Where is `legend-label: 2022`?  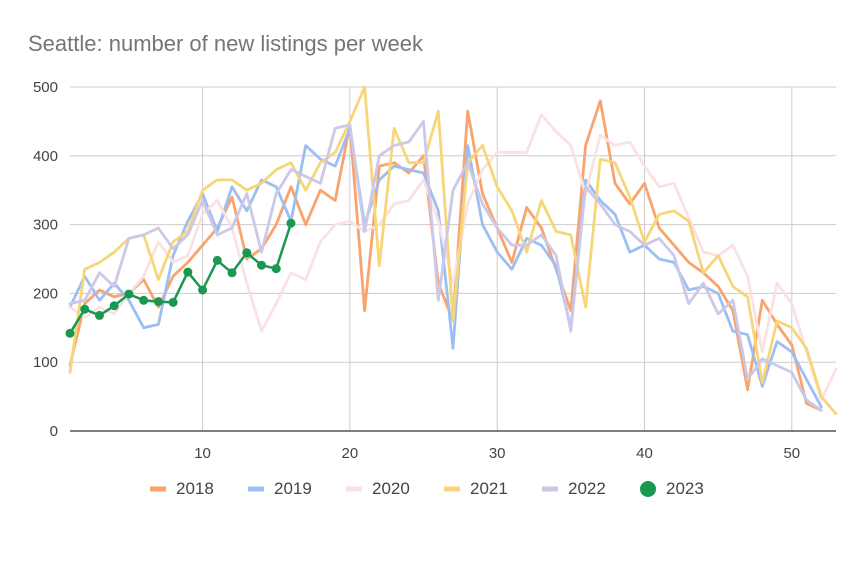
legend-label: 2022 is located at coordinates (587, 488).